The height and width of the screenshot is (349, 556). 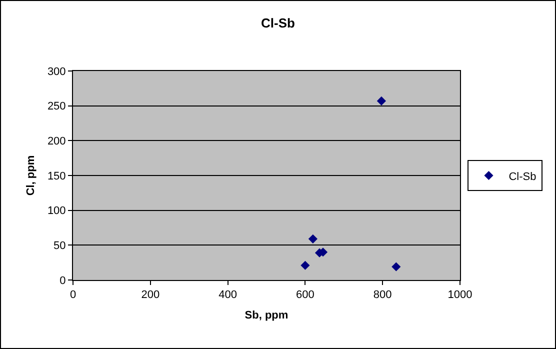 I want to click on y-axis-title: Cl, ppm, so click(x=31, y=175).